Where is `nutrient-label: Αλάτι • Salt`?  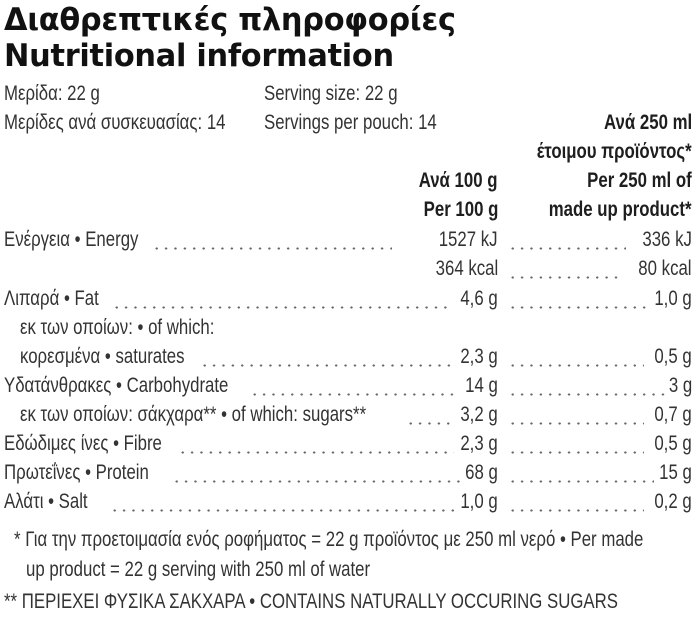 nutrient-label: Αλάτι • Salt is located at coordinates (46, 501).